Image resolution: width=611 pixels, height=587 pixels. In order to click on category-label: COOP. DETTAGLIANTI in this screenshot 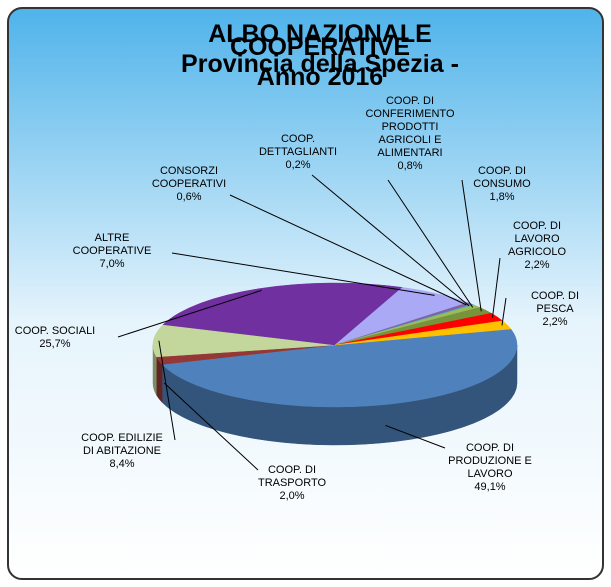, I will do `click(298, 145)`.